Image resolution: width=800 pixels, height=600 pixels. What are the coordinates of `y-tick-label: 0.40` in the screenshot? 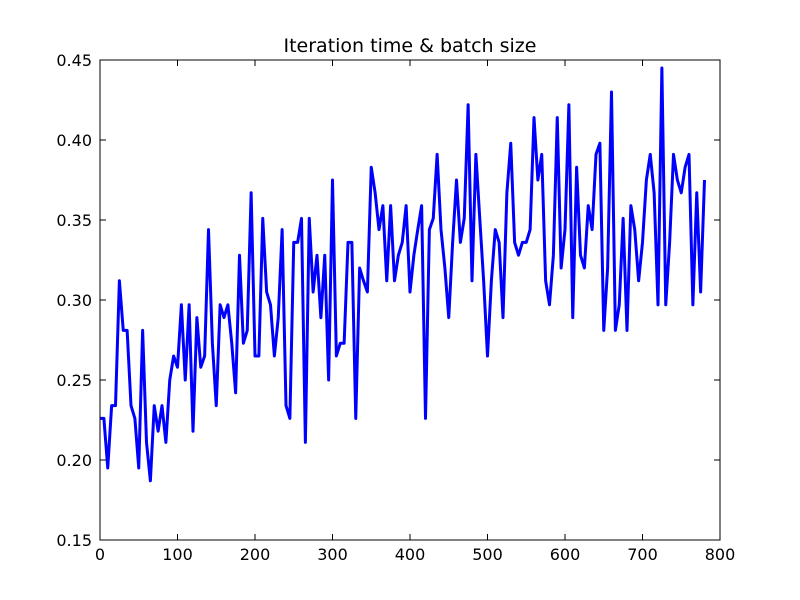 It's located at (74, 140).